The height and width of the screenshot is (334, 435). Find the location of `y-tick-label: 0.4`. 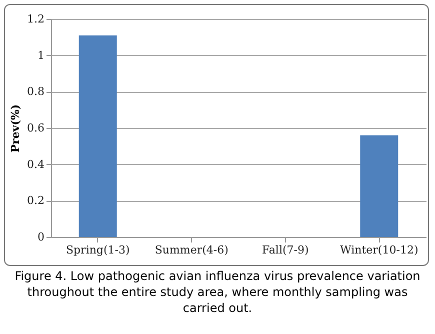

y-tick-label: 0.4 is located at coordinates (35, 164).